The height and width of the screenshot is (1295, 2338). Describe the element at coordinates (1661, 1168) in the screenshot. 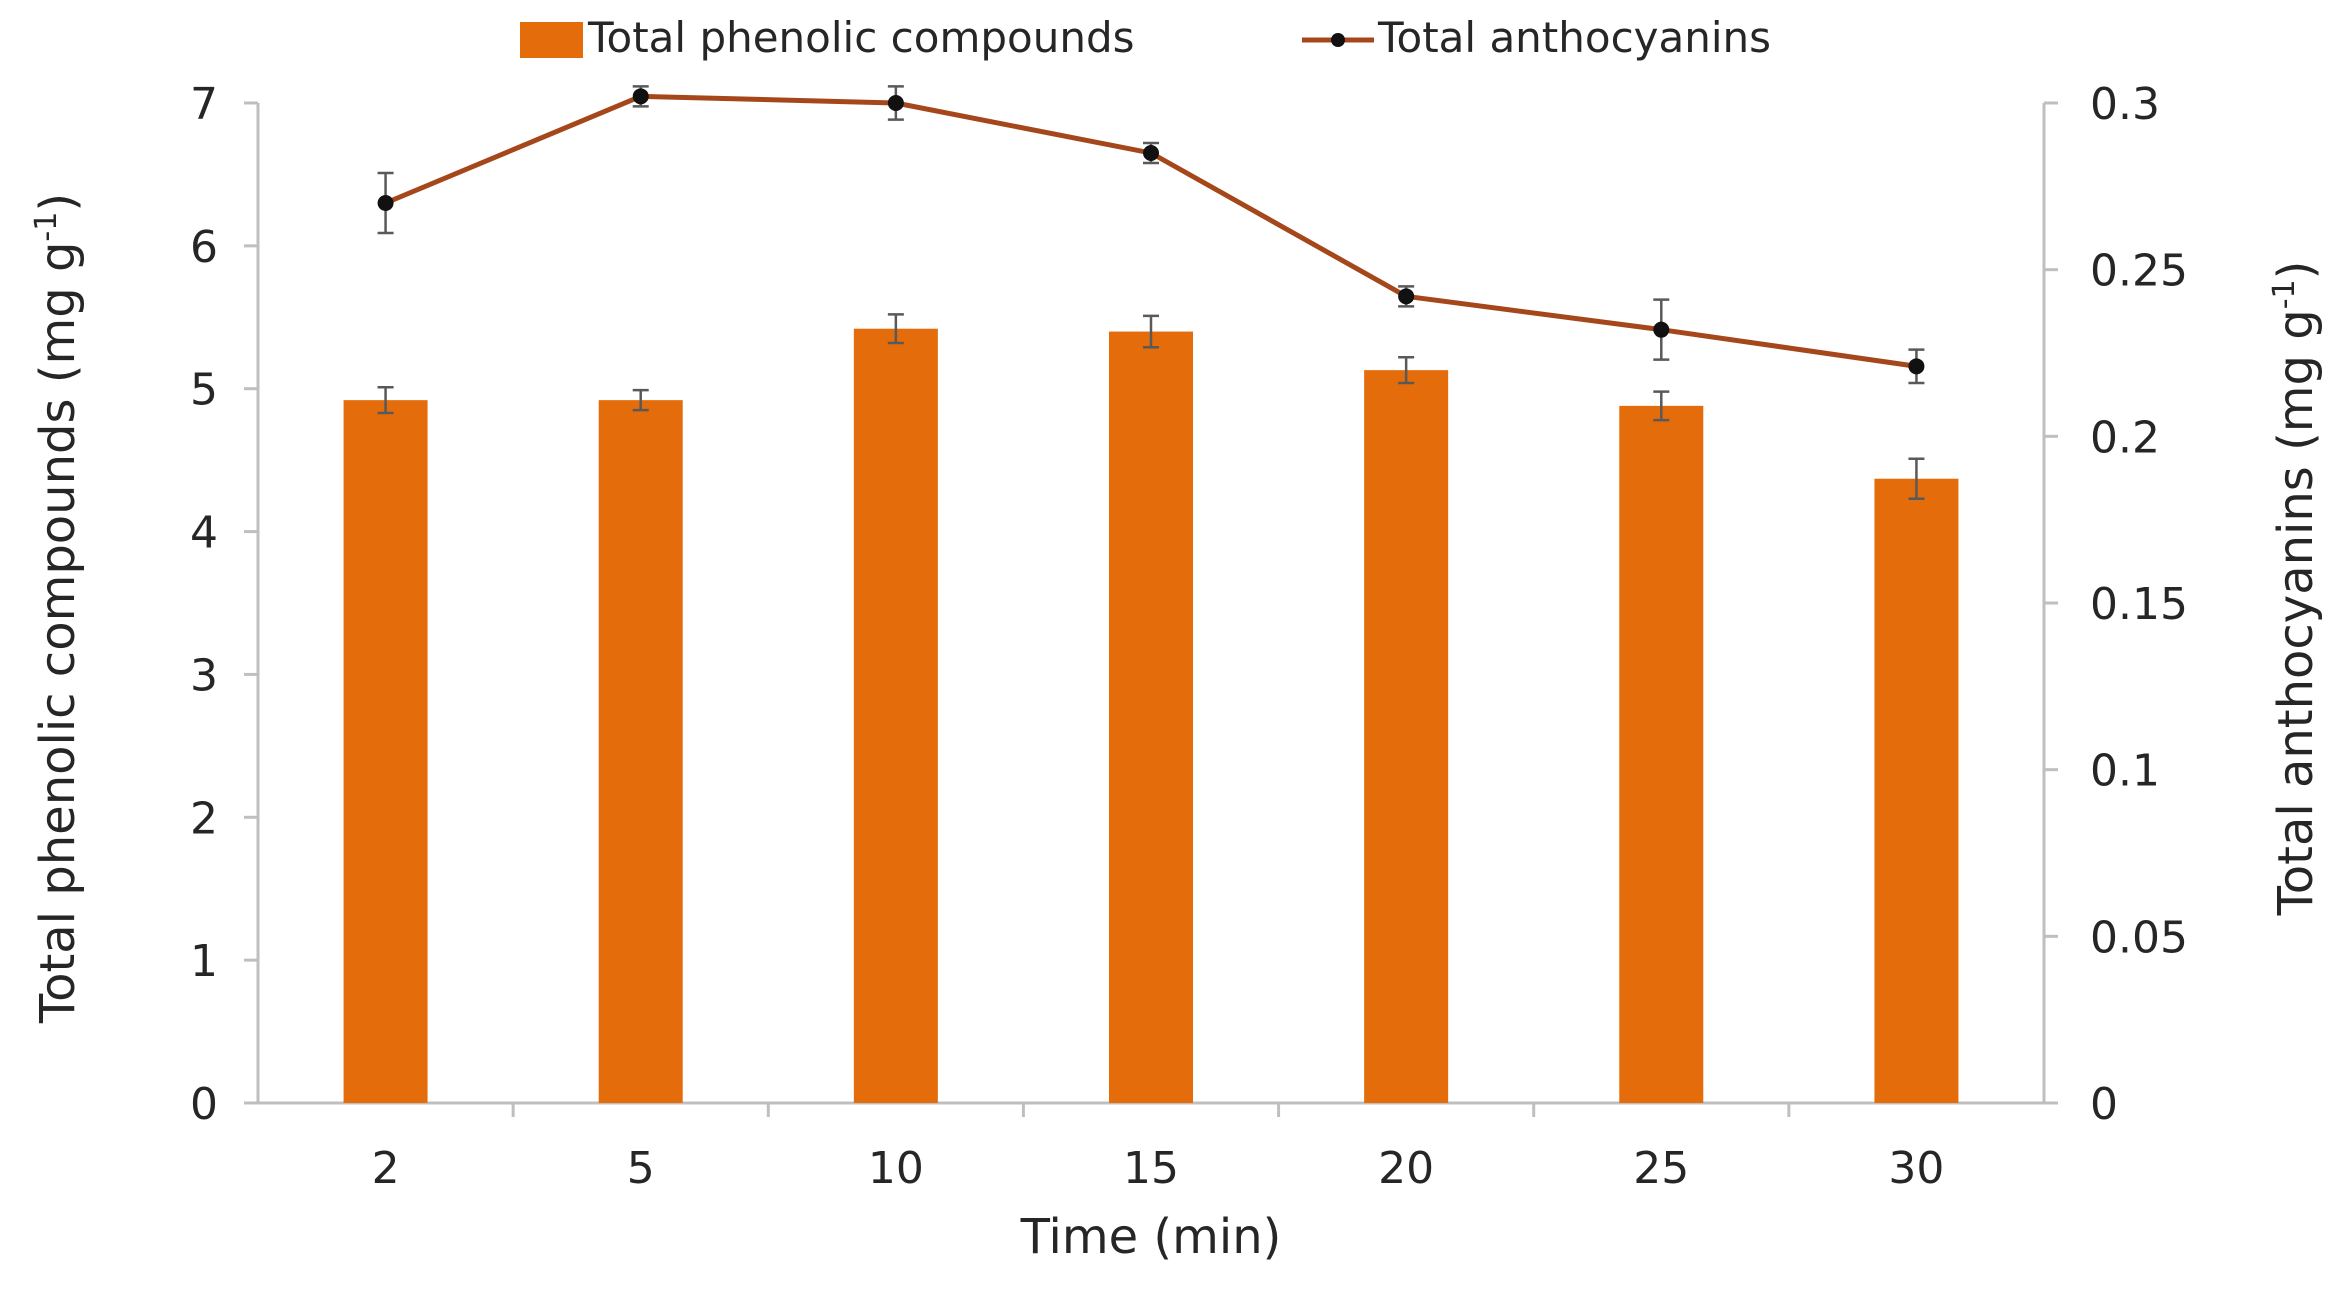

I see `x-tick-label: 25` at that location.